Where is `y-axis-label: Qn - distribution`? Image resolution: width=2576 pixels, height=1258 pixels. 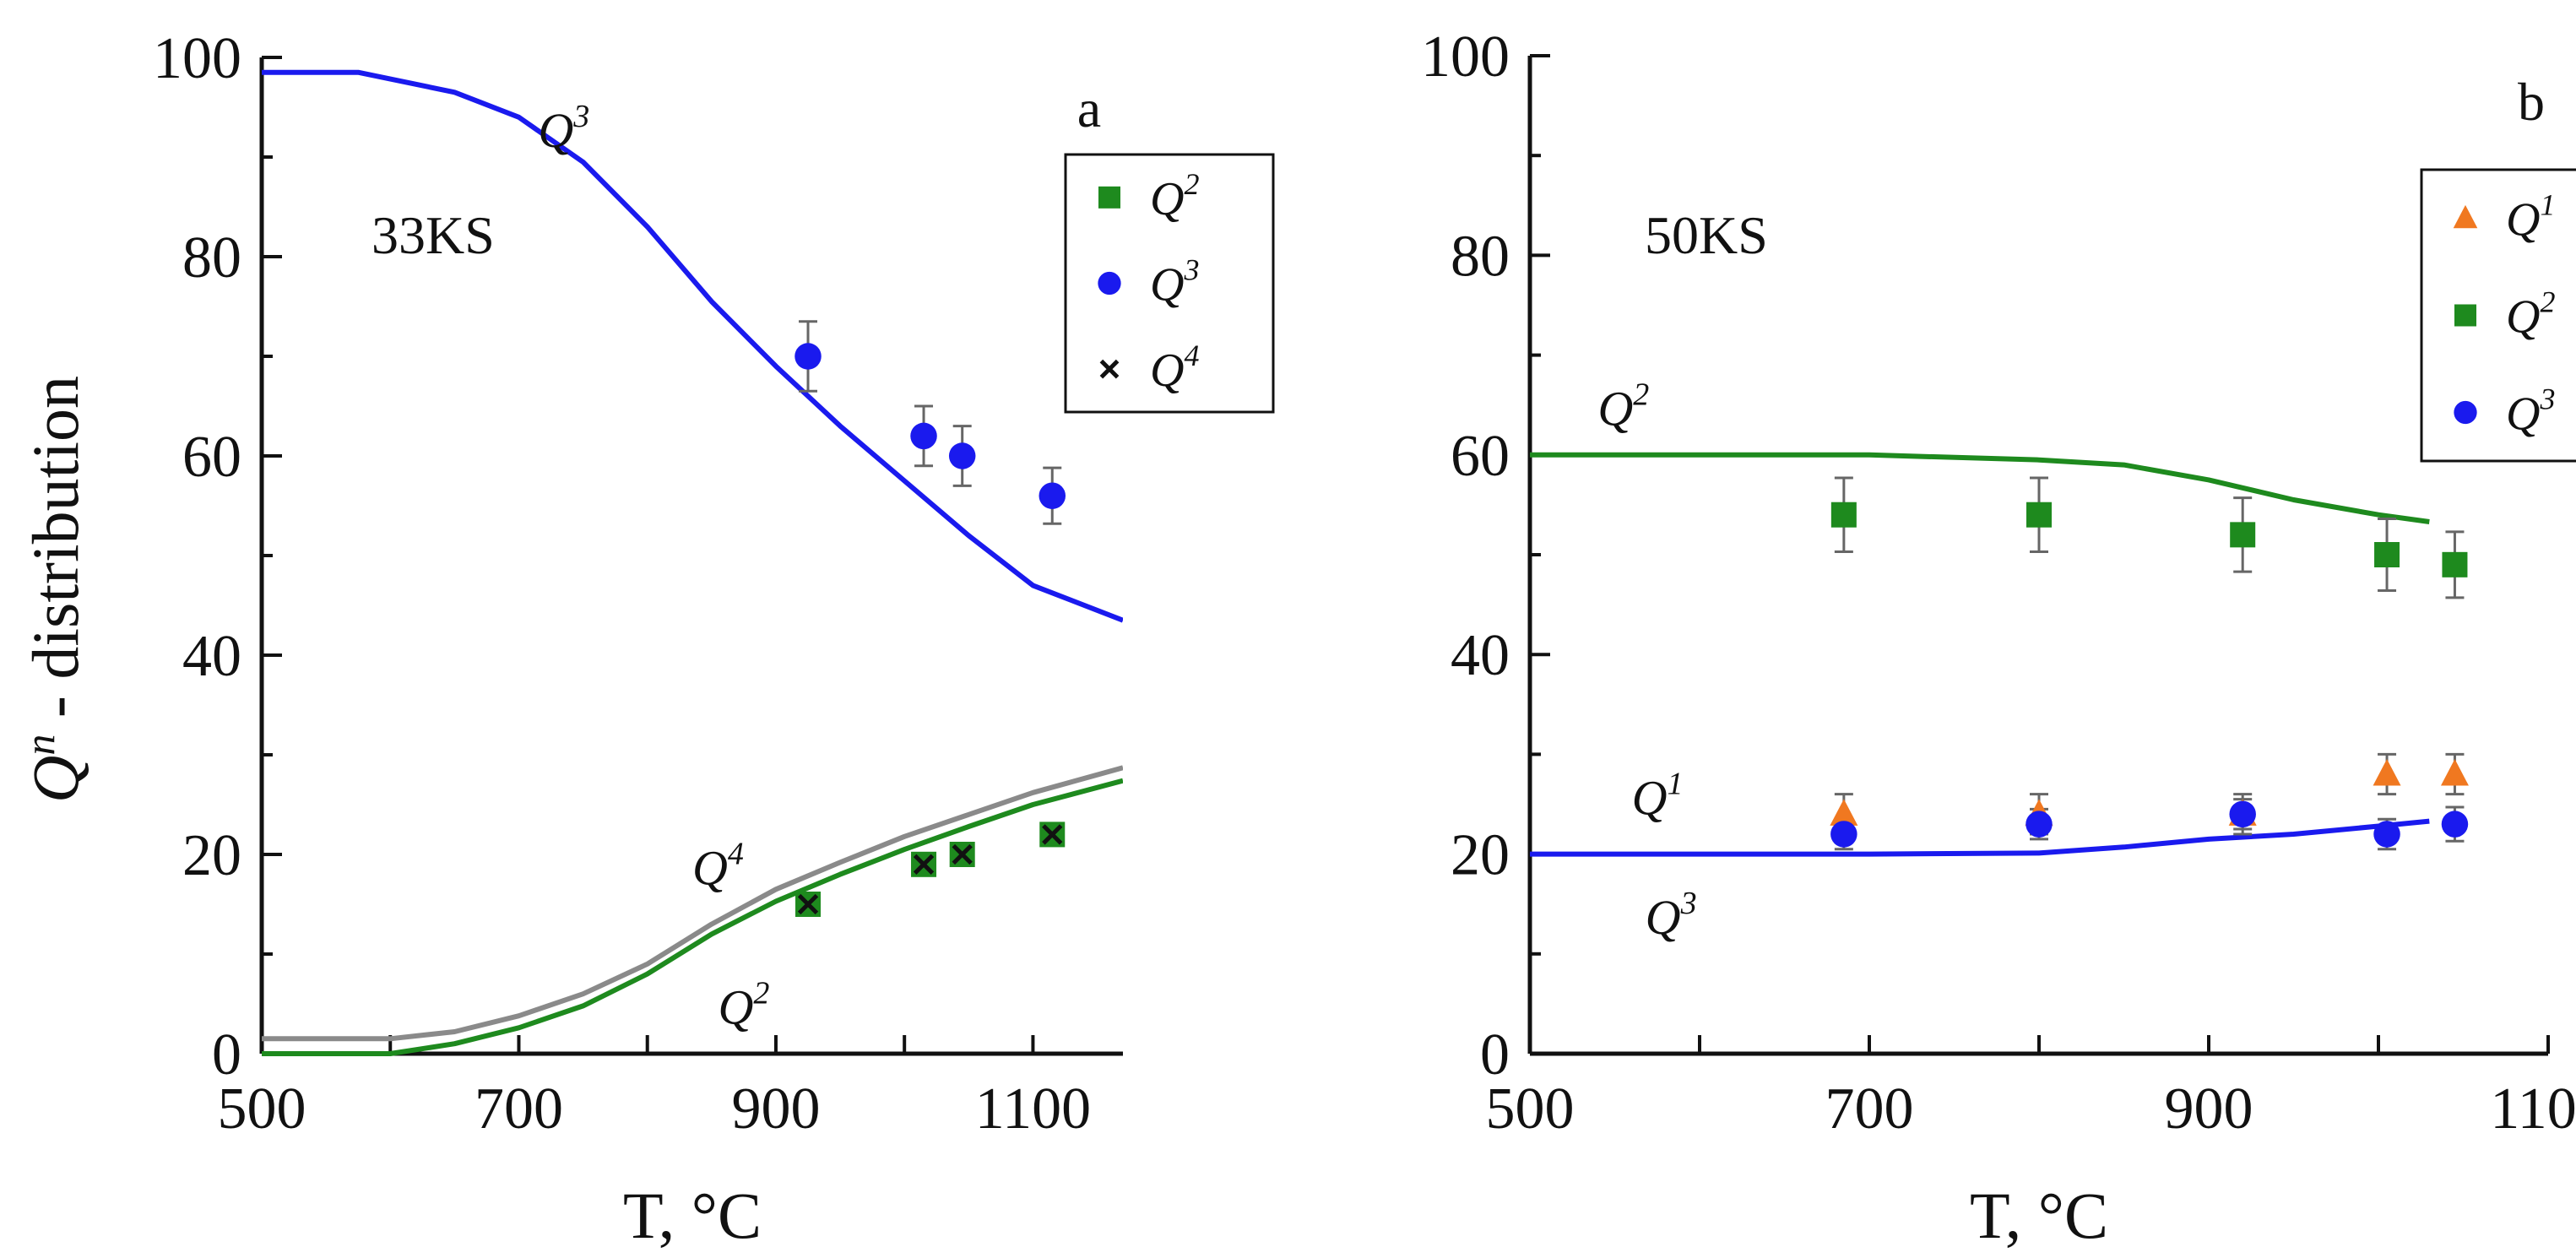
y-axis-label: Qn - distribution is located at coordinates (54, 589).